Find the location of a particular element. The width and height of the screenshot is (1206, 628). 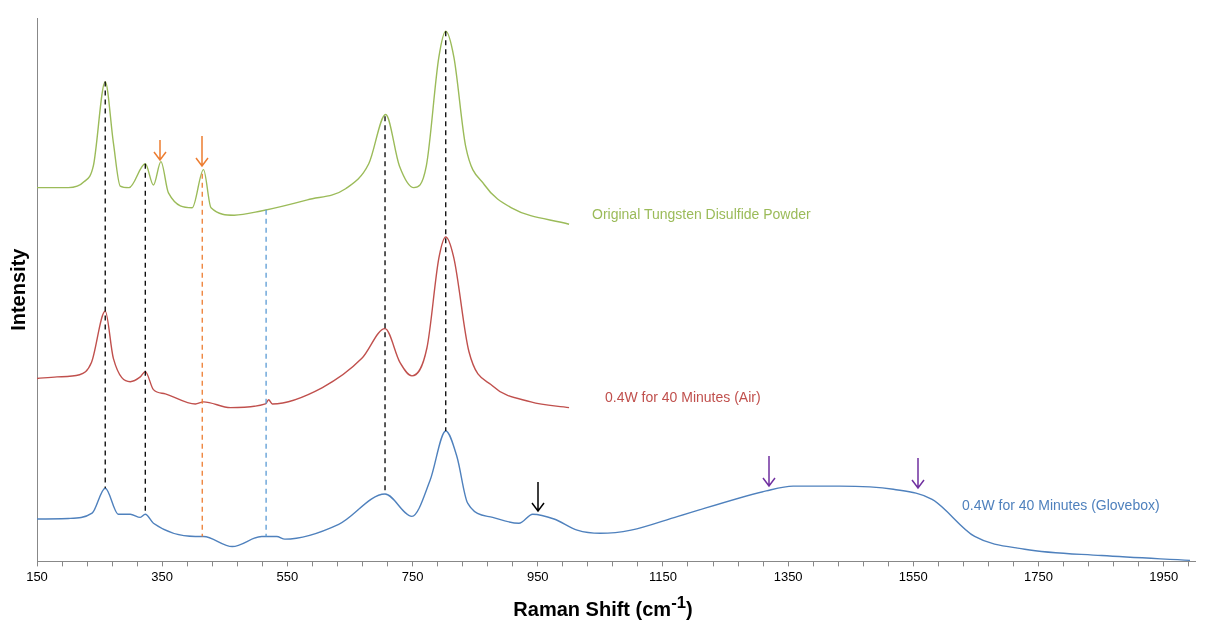

x-tick-label: 950 is located at coordinates (537, 576).